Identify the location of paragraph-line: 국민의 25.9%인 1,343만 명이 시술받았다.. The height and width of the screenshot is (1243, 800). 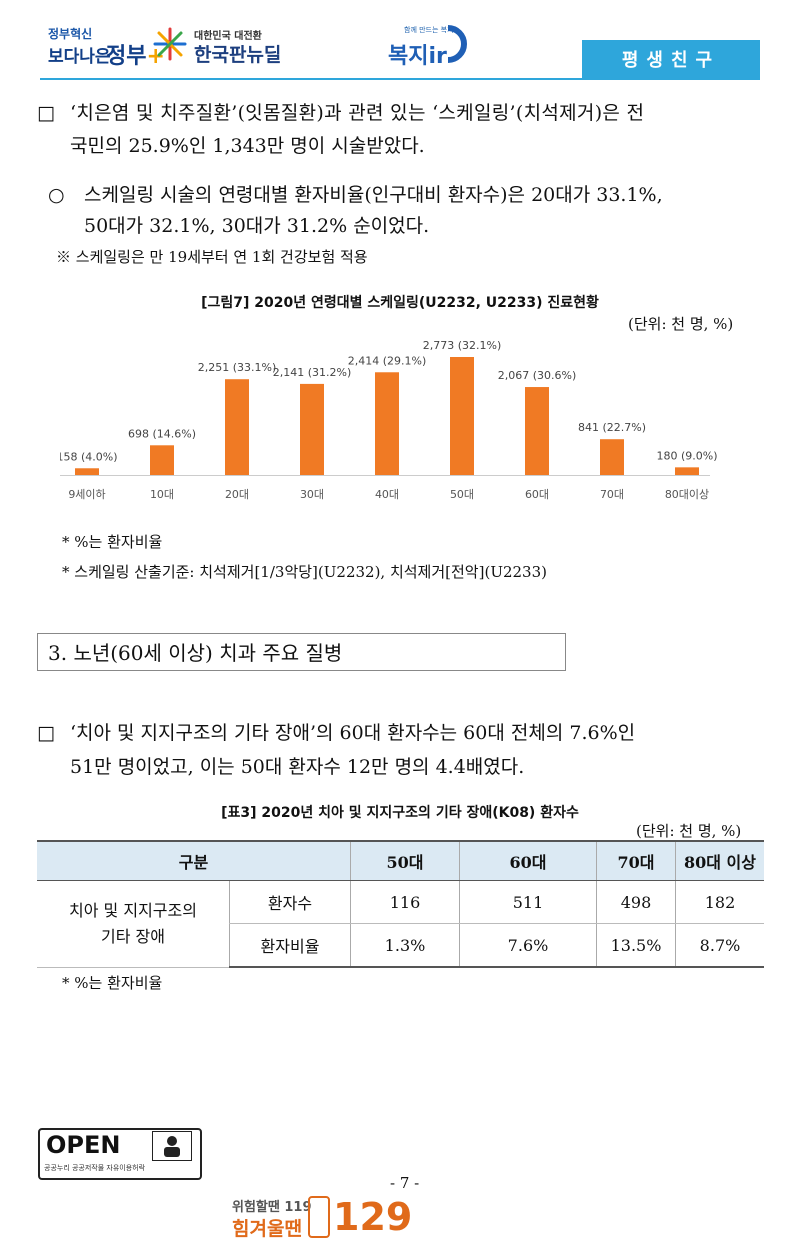
(247, 146).